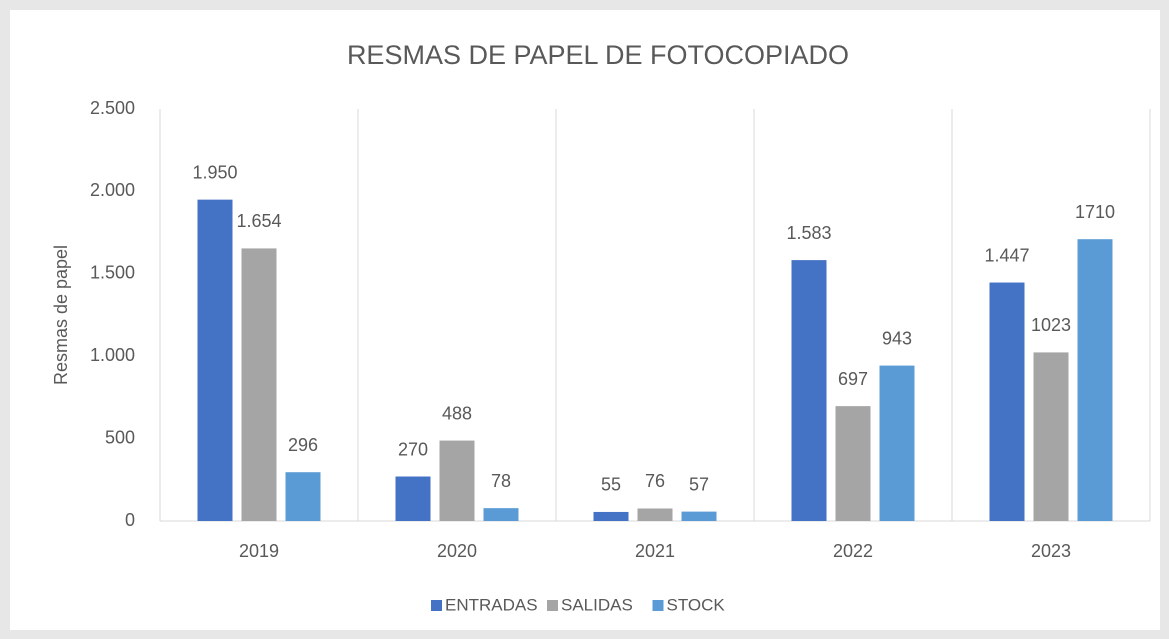  Describe the element at coordinates (61, 315) in the screenshot. I see `y-axis-label: Resmas de papel` at that location.